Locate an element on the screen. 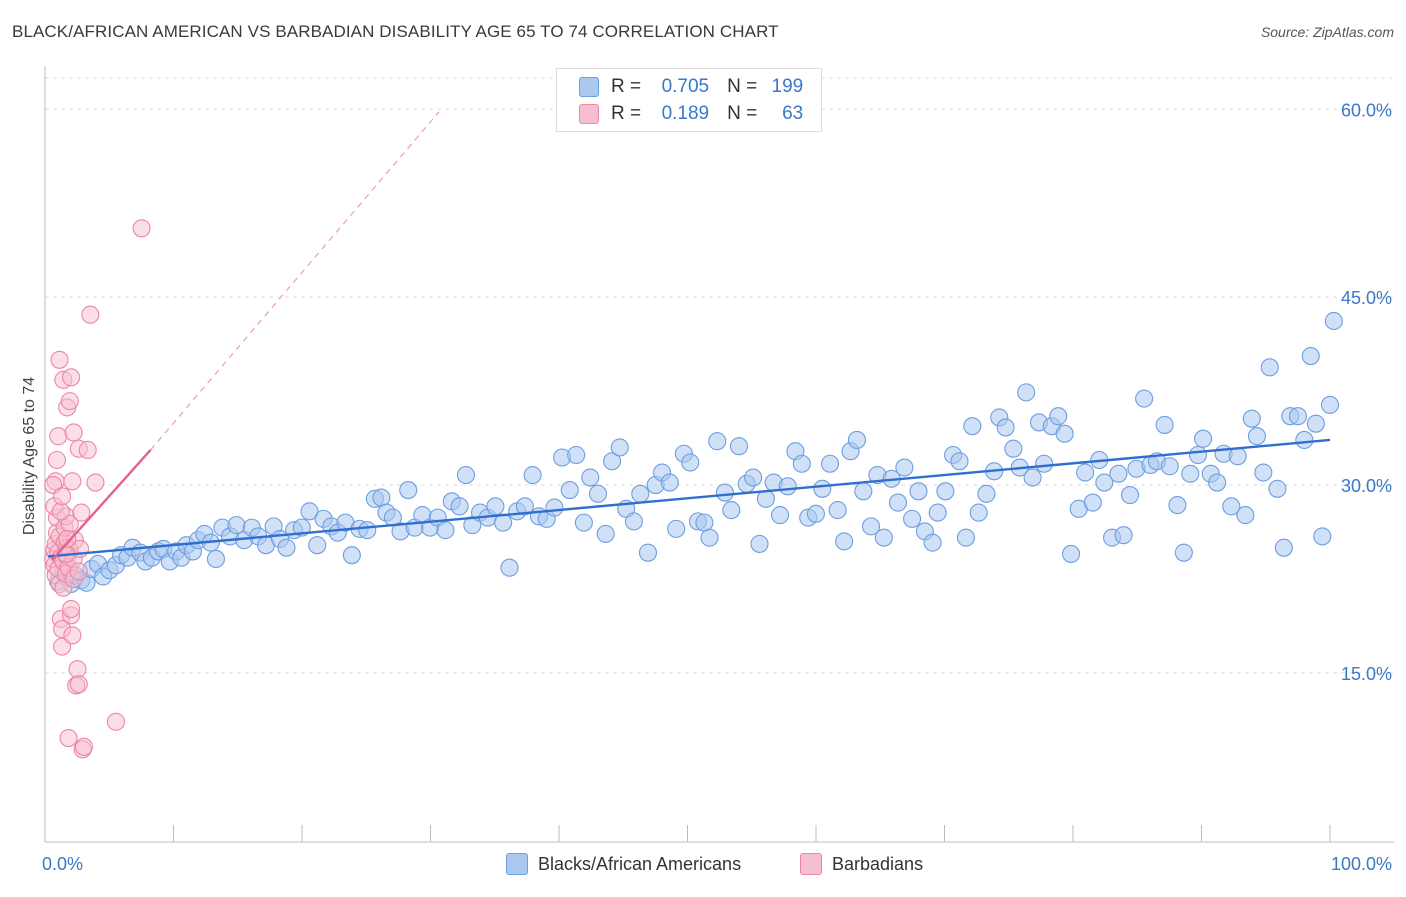  legend-blacks-label: Blacks/African Americans is located at coordinates (640, 863).